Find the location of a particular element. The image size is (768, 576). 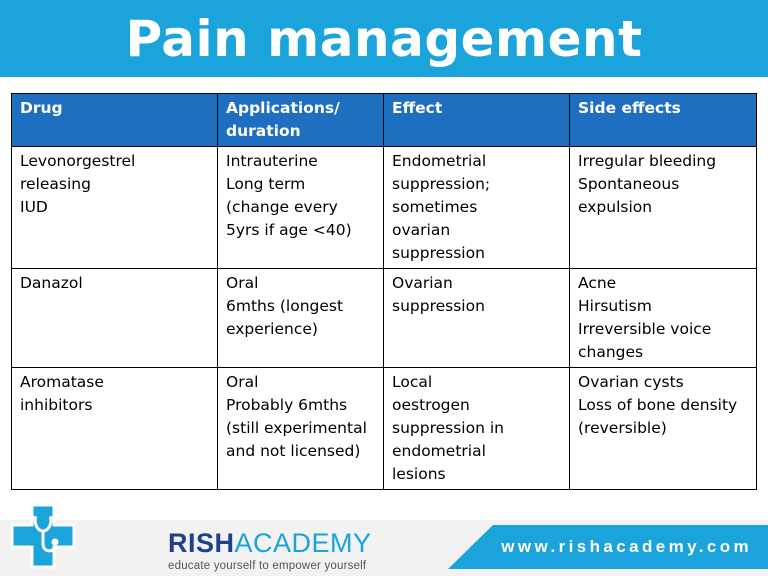

cell-line: Irregular bleeding is located at coordinates (647, 161).